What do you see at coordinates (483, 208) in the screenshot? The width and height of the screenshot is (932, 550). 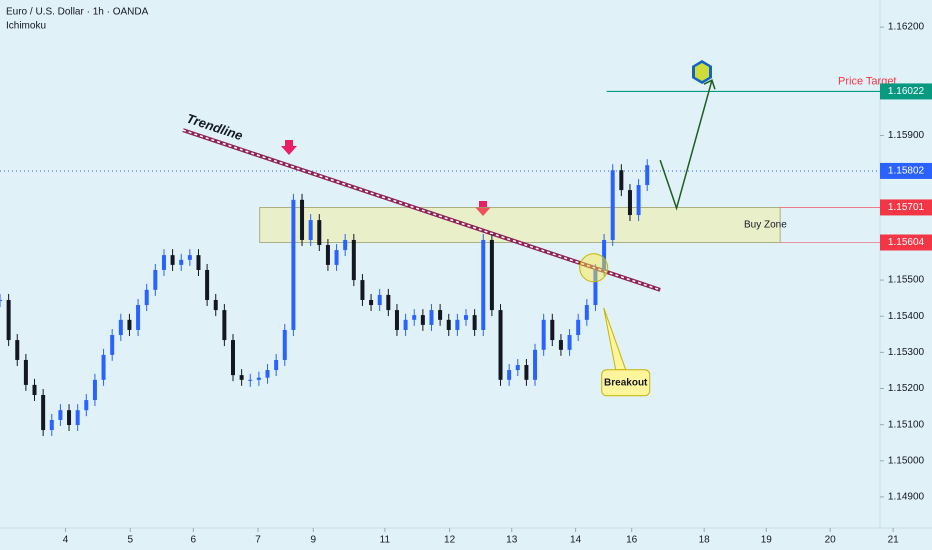 I see `arrow-down` at bounding box center [483, 208].